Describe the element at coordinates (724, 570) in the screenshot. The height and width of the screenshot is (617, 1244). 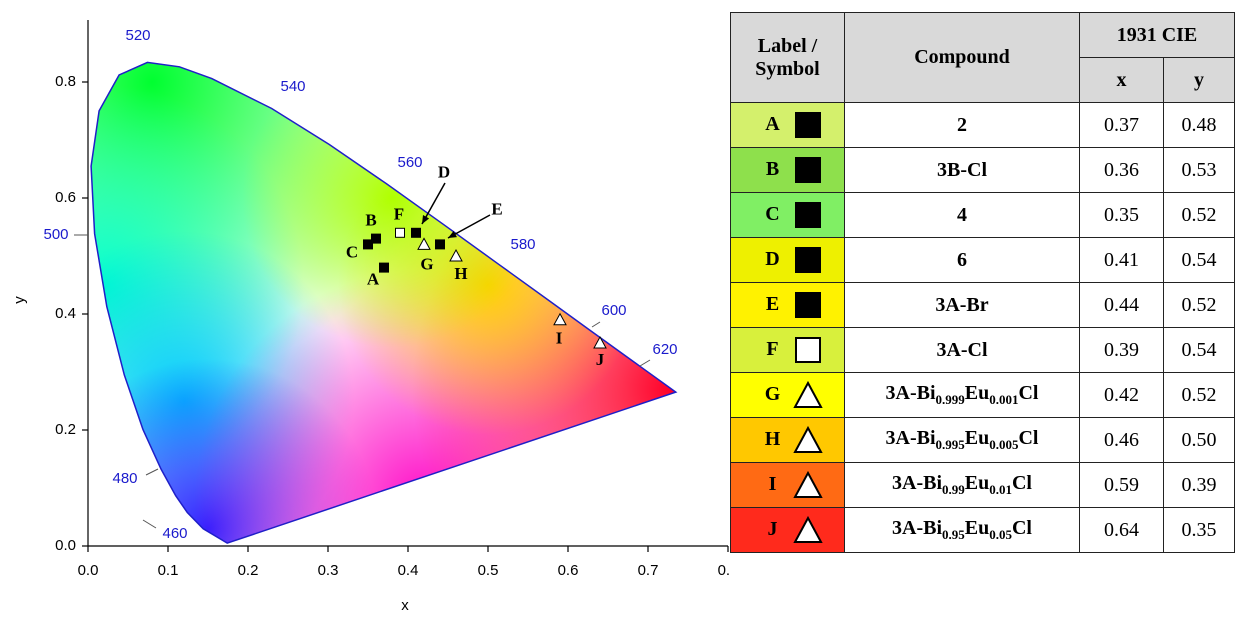
I see `x-tick-label: 0.8` at that location.